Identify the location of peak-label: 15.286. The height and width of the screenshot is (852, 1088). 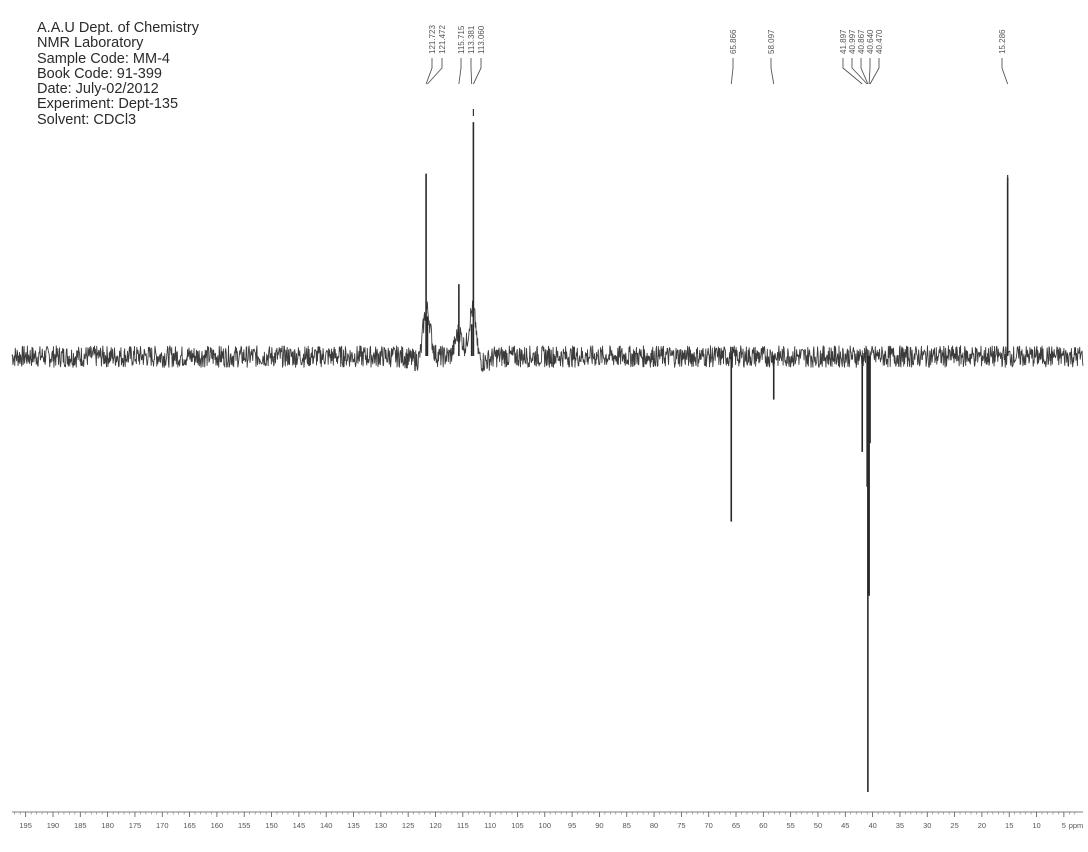
(1002, 41).